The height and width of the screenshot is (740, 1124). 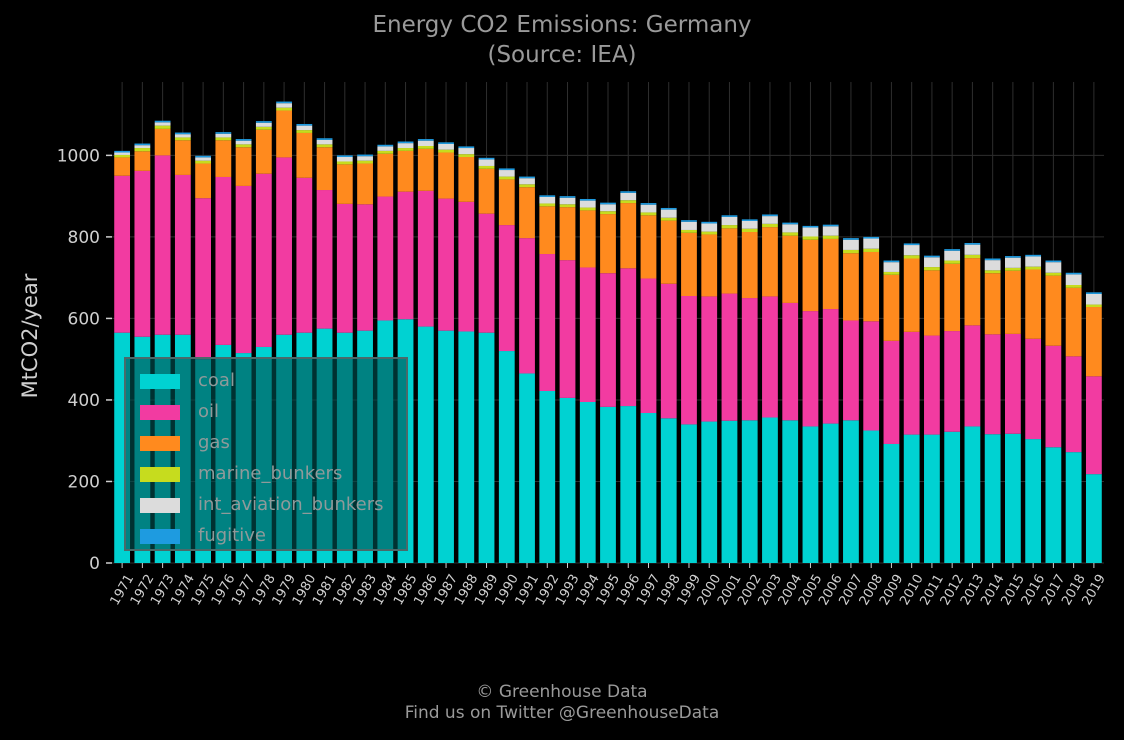 What do you see at coordinates (911, 244) in the screenshot?
I see `bar-fugitive-2010` at bounding box center [911, 244].